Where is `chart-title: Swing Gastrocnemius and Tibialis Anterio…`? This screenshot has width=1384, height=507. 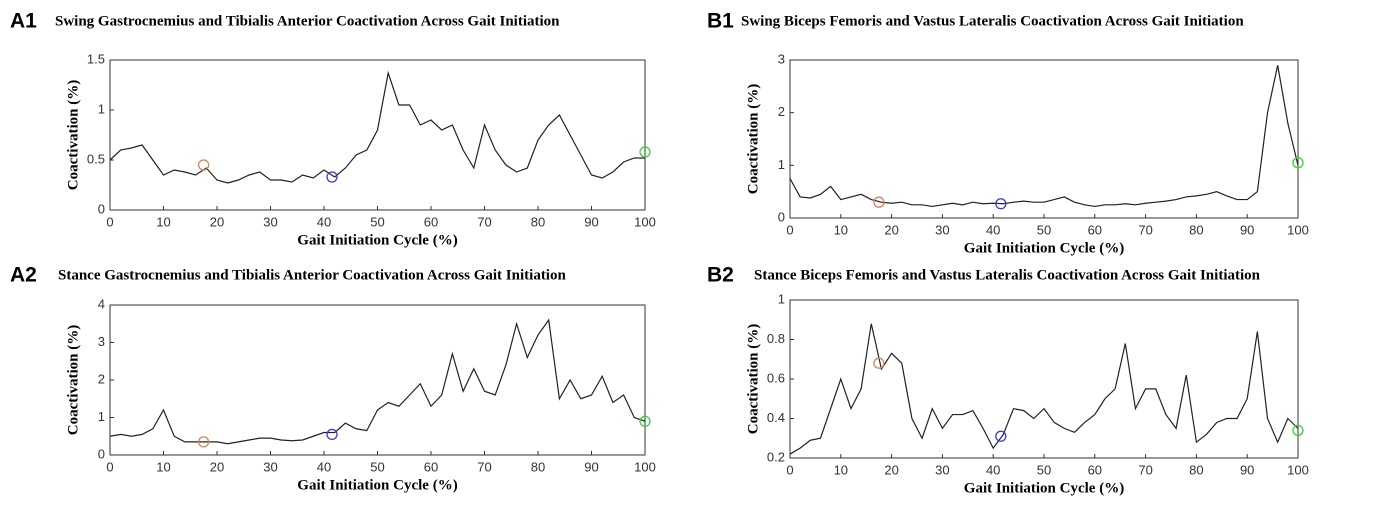 chart-title: Swing Gastrocnemius and Tibialis Anterio… is located at coordinates (307, 21).